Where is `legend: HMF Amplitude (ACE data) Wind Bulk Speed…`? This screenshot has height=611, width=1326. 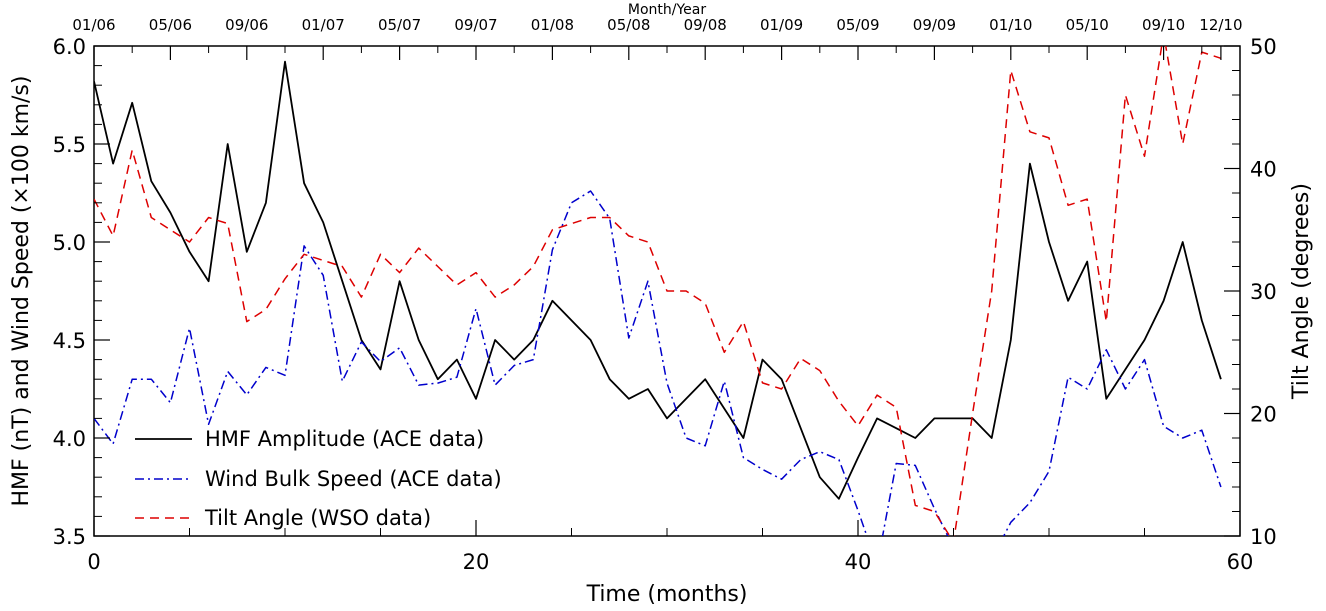 legend: HMF Amplitude (ACE data) Wind Bulk Speed… is located at coordinates (318, 478).